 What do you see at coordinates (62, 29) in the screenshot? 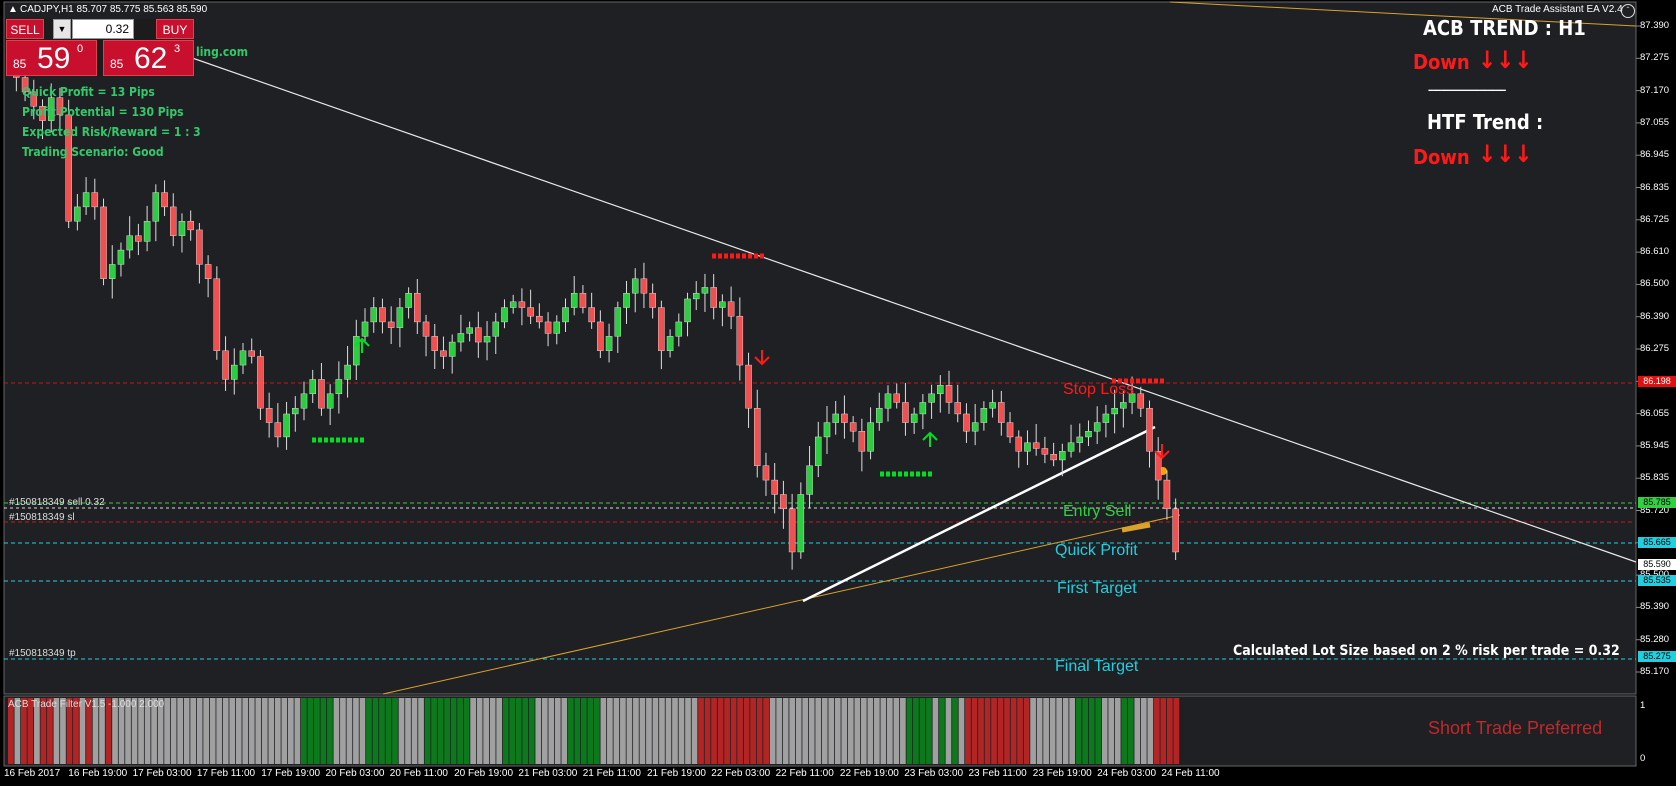
I see `chevron-down-icon: ▼` at bounding box center [62, 29].